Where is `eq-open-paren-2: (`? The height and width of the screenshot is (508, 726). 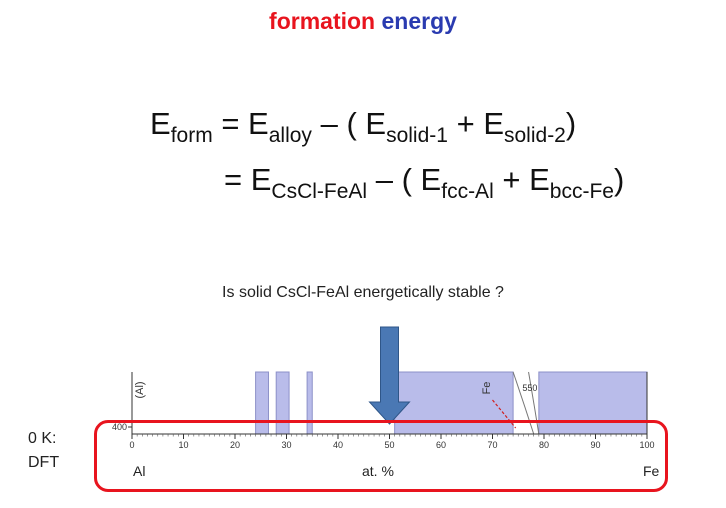 eq-open-paren-2: ( is located at coordinates (406, 179).